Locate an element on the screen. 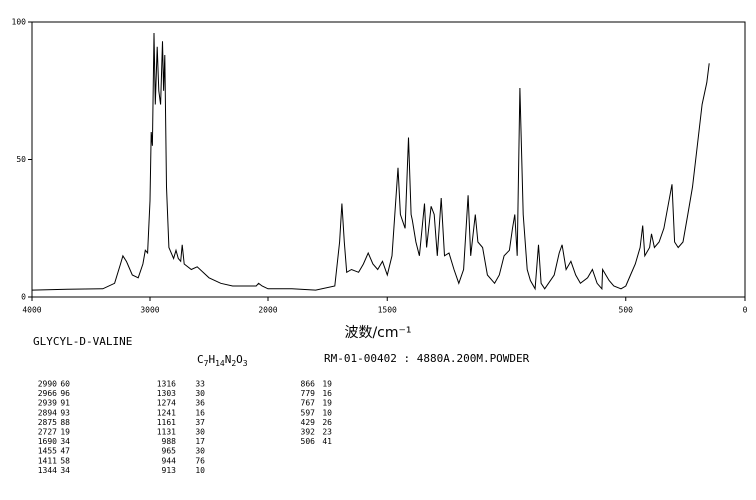  peak-intensity: 60 is located at coordinates (65, 384).